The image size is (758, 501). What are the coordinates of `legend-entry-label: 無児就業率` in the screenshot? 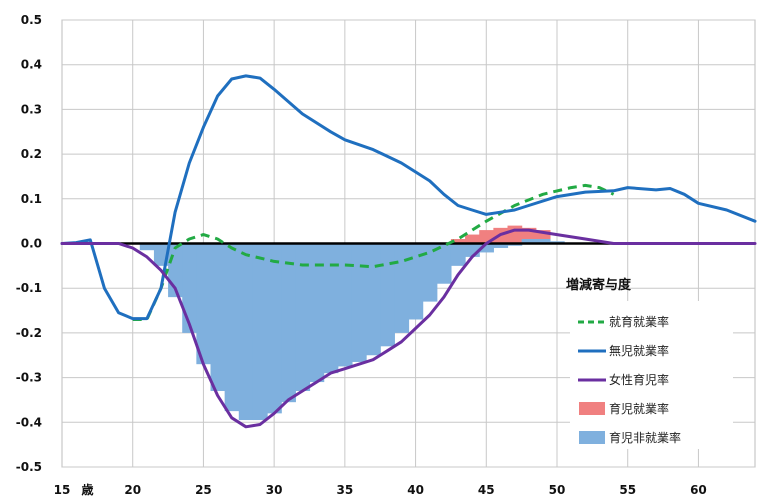 It's located at (639, 350).